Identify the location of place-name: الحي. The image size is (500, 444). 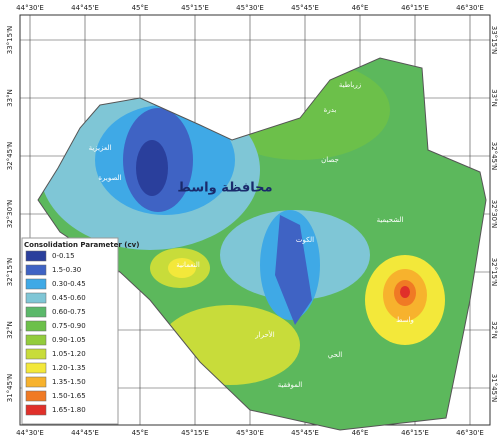
(335, 355).